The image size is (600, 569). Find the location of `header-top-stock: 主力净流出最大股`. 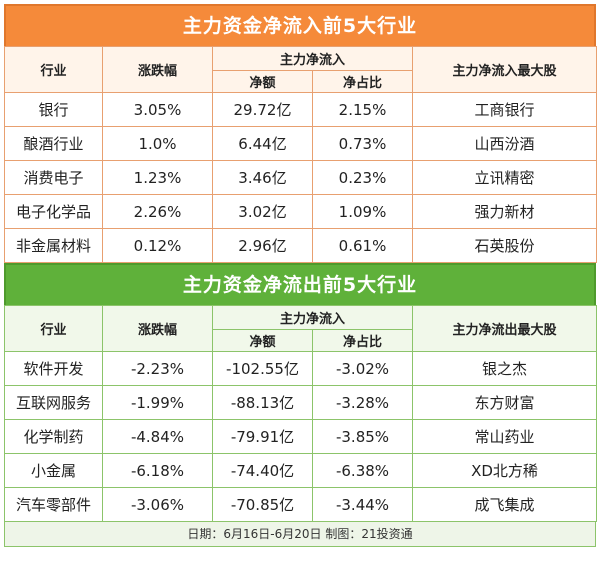

header-top-stock: 主力净流出最大股 is located at coordinates (505, 328).